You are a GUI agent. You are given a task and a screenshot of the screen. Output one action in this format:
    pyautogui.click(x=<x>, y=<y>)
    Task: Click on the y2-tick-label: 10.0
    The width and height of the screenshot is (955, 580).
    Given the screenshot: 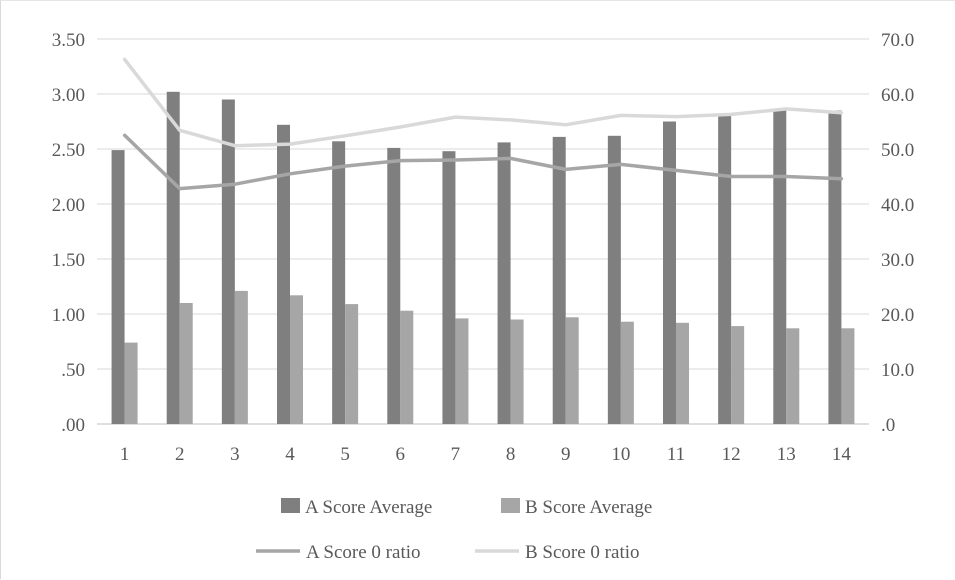 What is the action you would take?
    pyautogui.click(x=897, y=370)
    